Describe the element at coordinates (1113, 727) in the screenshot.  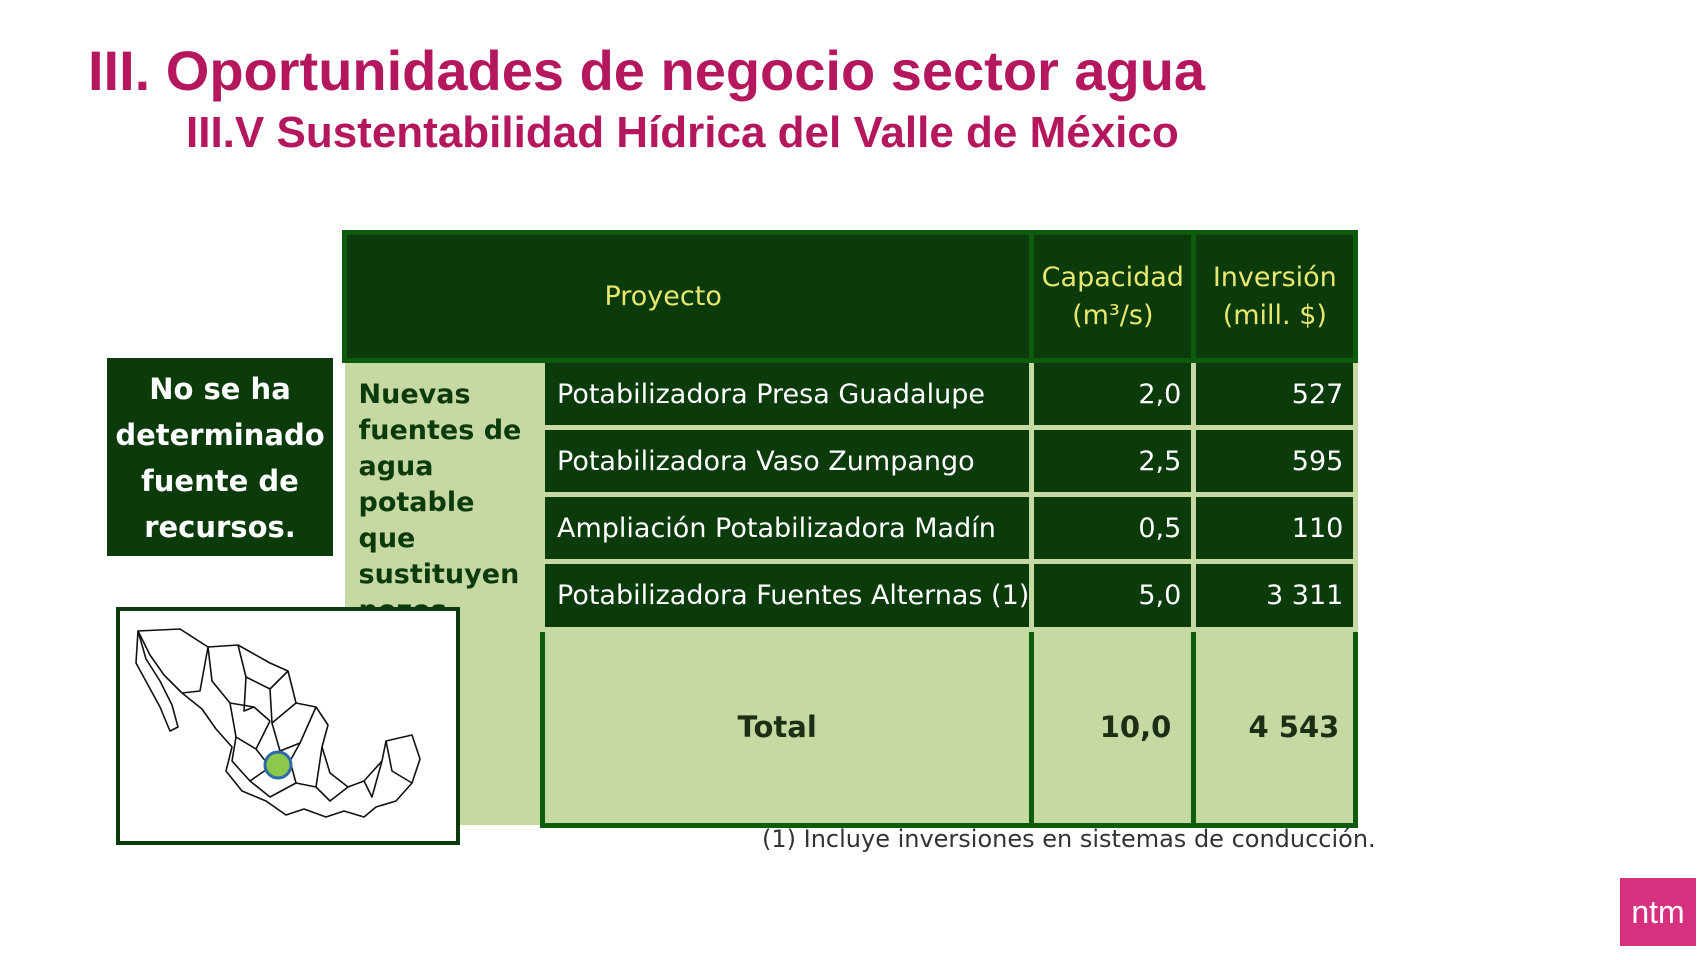
I see `total-capacity: 10,0` at that location.